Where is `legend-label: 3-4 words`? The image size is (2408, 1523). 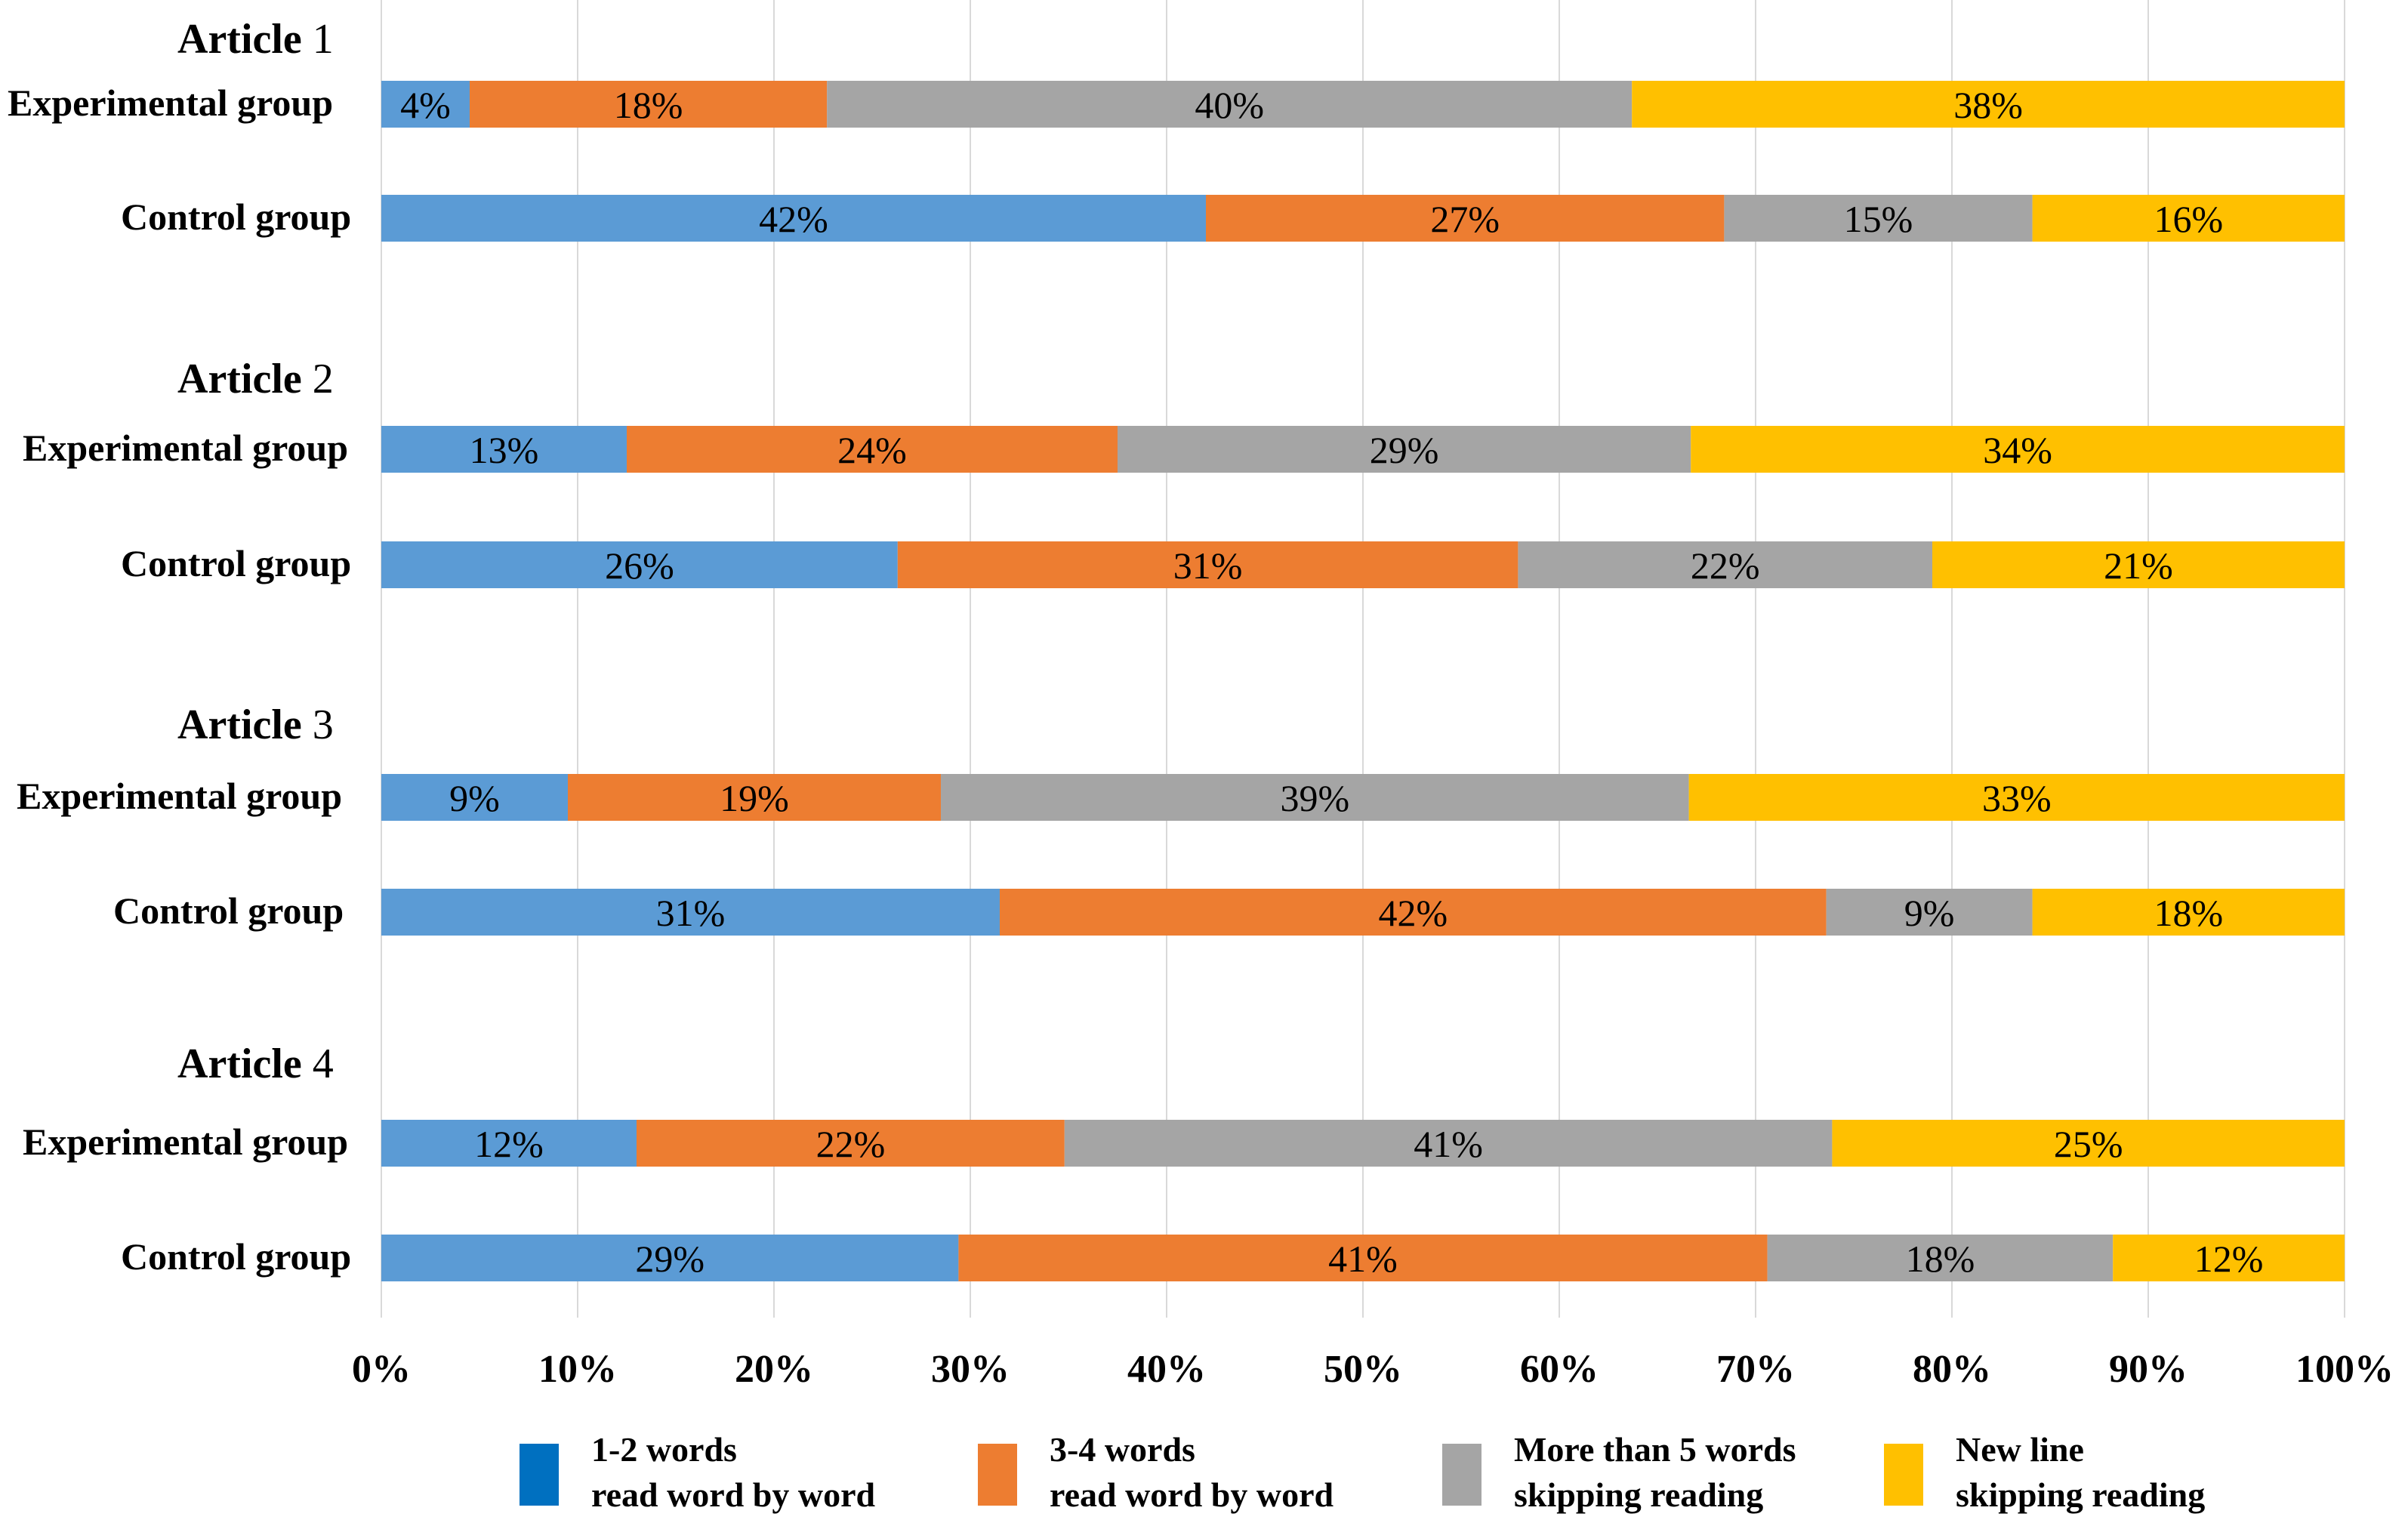 legend-label: 3-4 words is located at coordinates (1122, 1449).